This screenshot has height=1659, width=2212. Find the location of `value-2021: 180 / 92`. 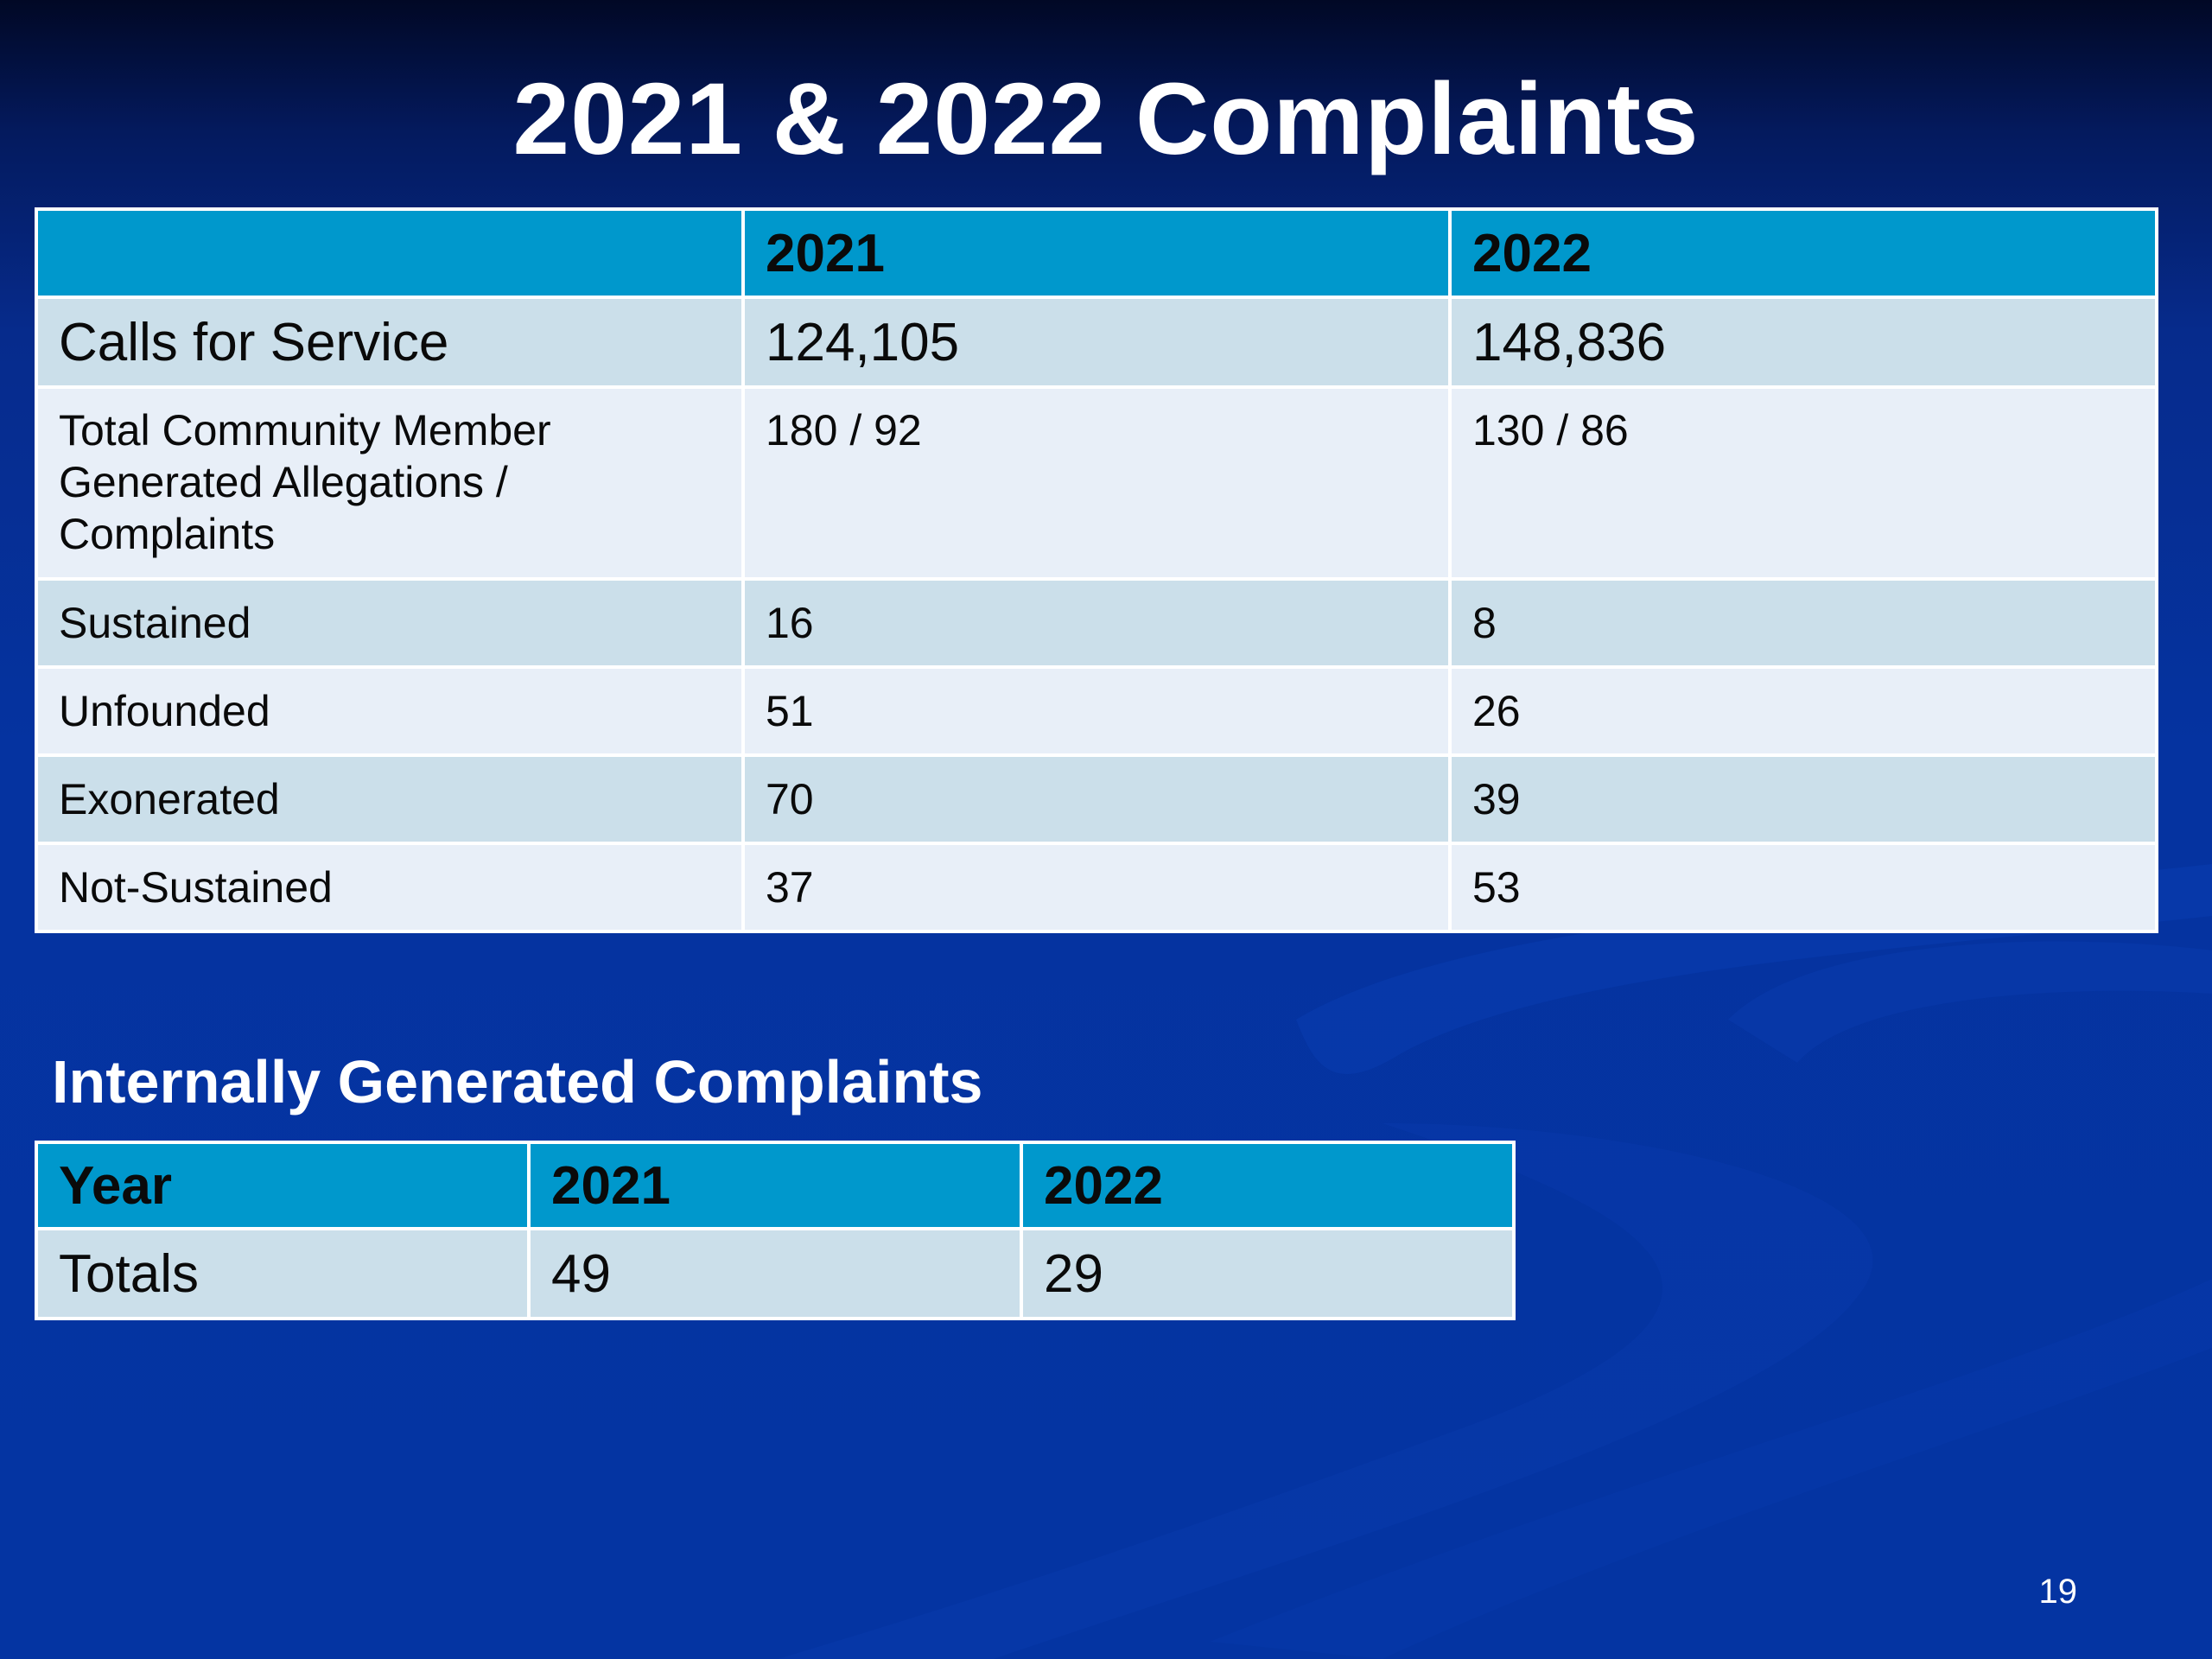

value-2021: 180 / 92 is located at coordinates (1096, 483).